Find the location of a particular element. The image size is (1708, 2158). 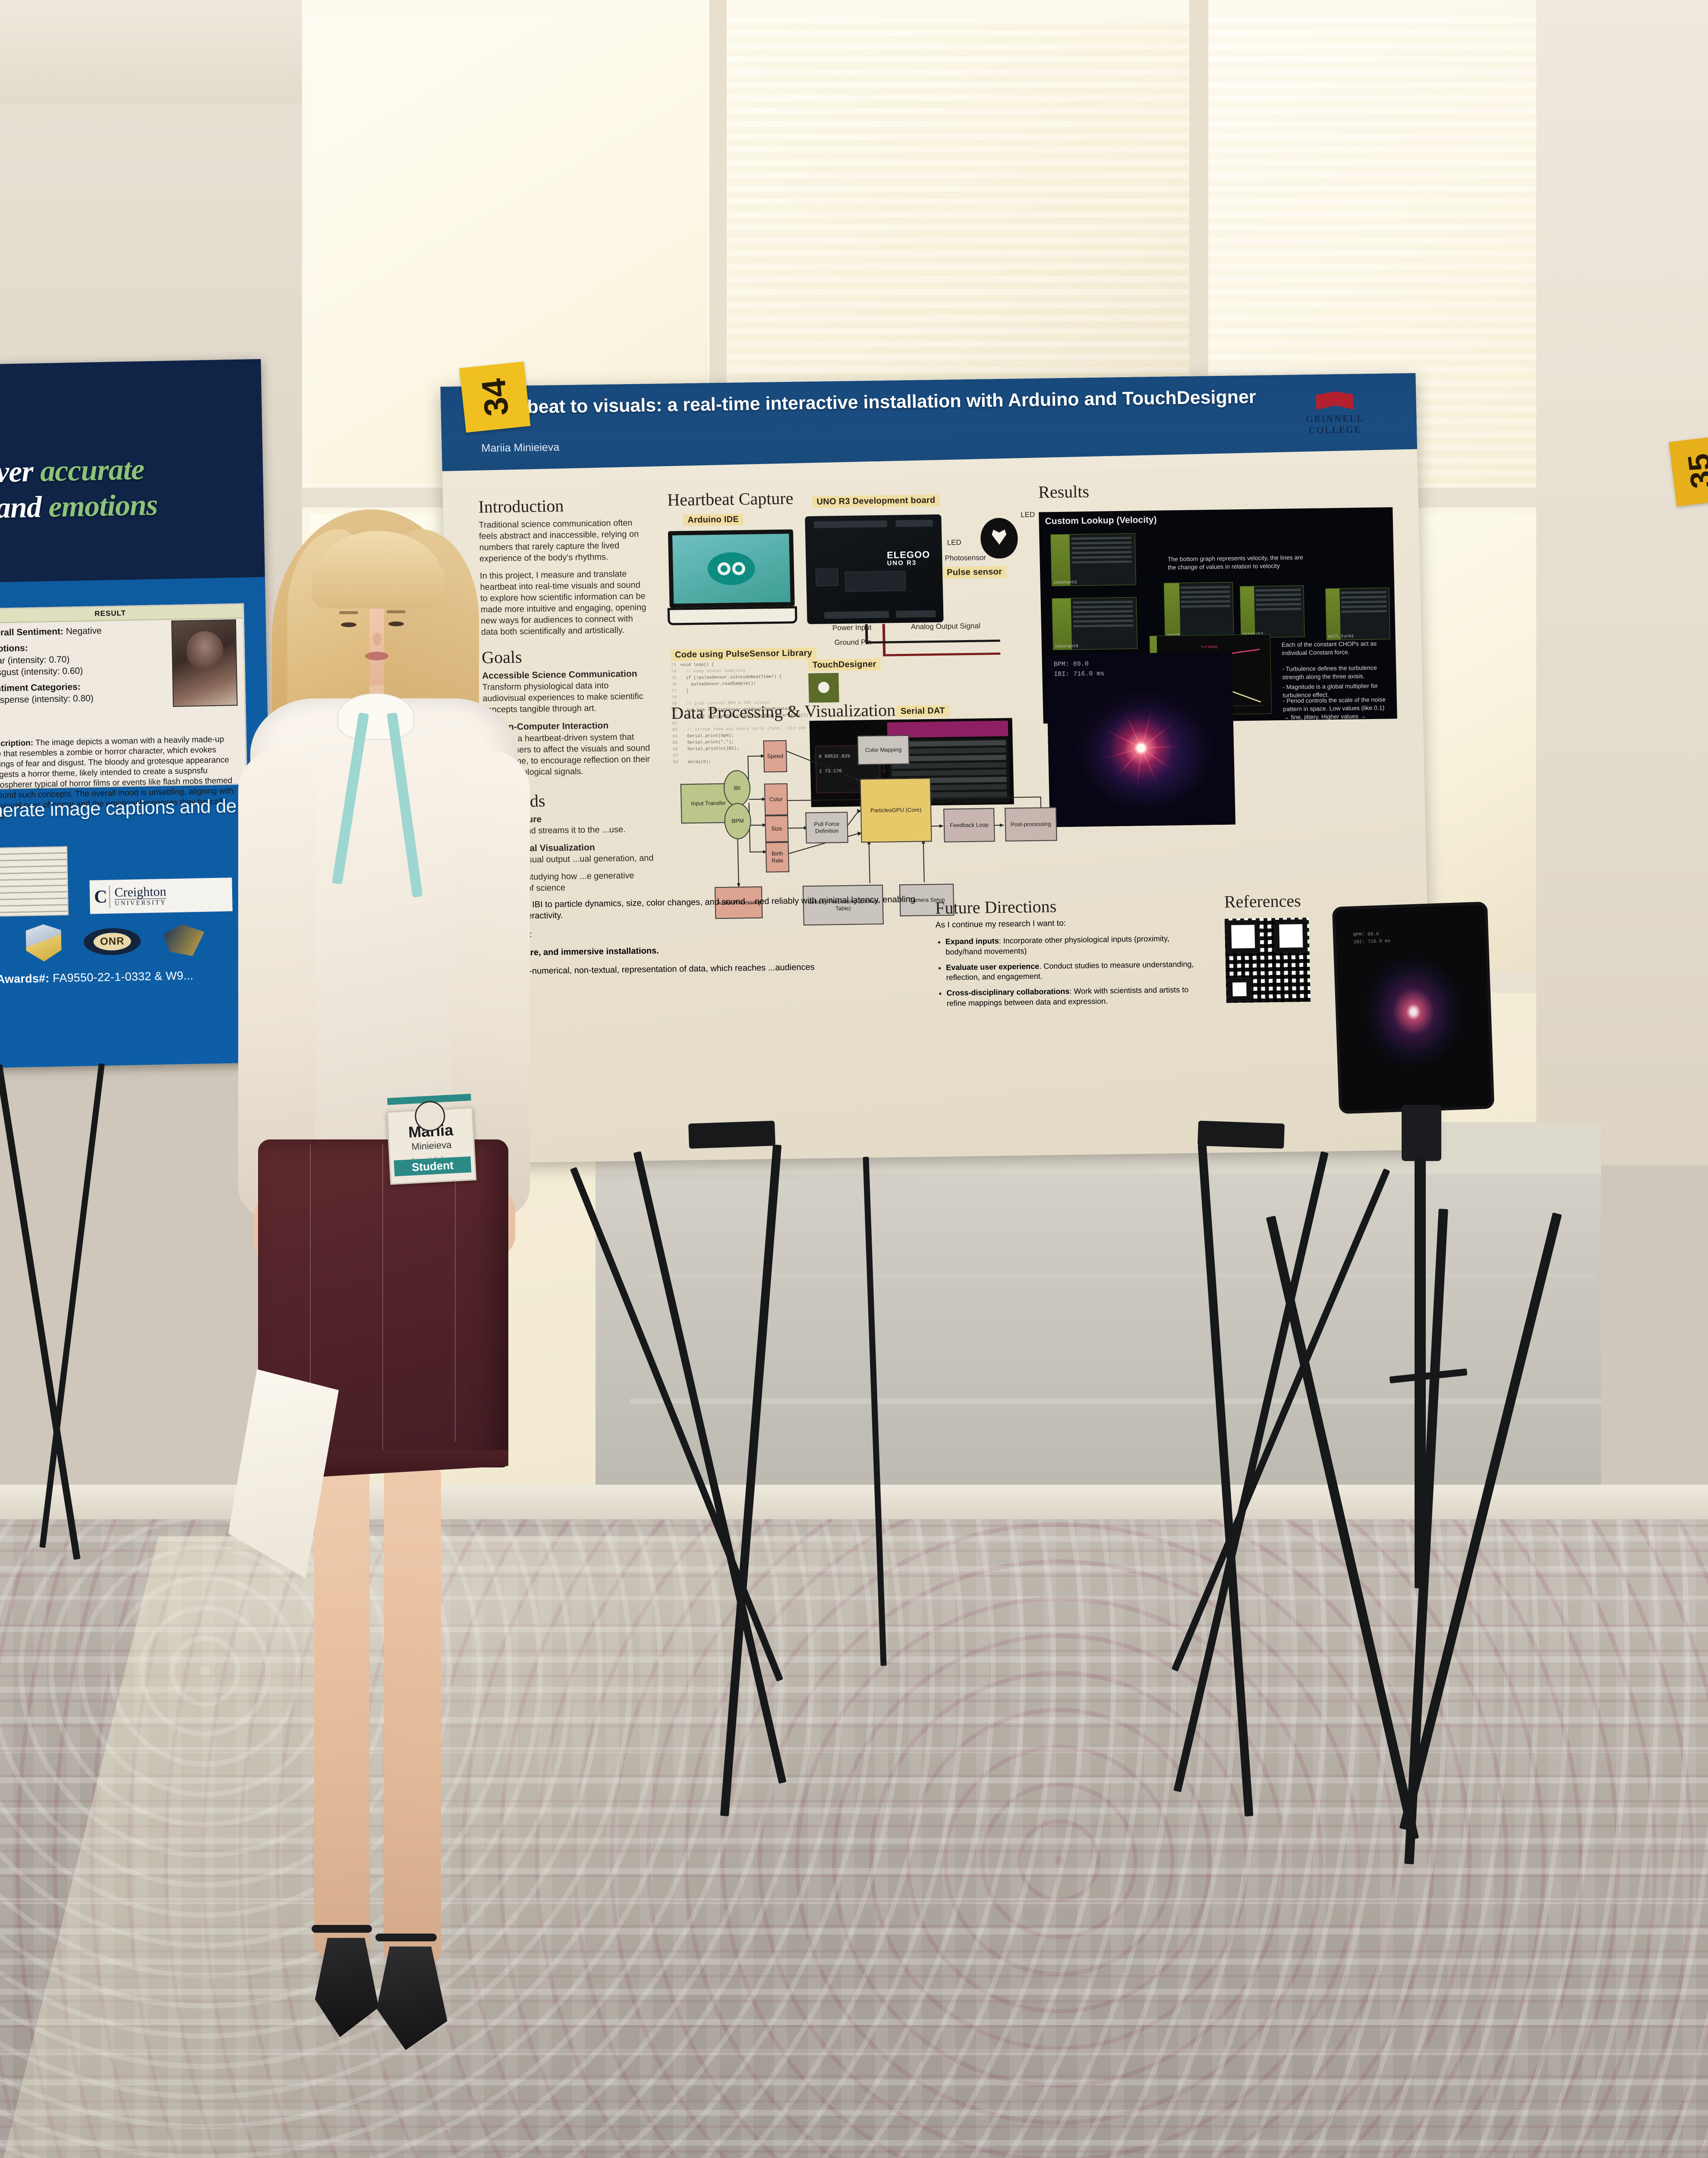

arduino-logo-icon is located at coordinates (731, 569).